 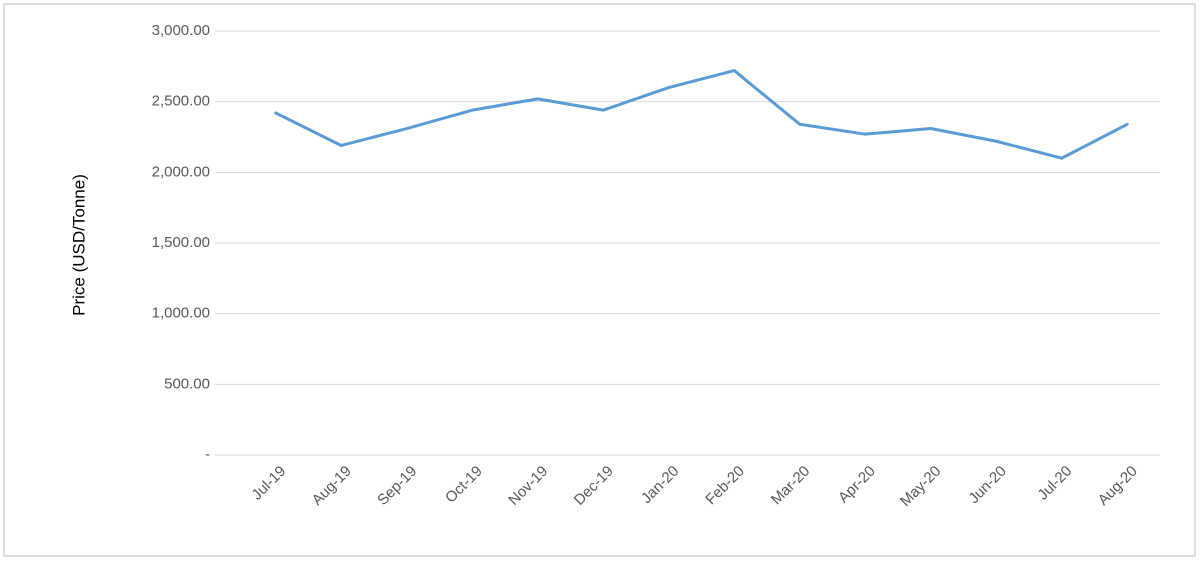 I want to click on y-tick-label: -, so click(x=207, y=454).